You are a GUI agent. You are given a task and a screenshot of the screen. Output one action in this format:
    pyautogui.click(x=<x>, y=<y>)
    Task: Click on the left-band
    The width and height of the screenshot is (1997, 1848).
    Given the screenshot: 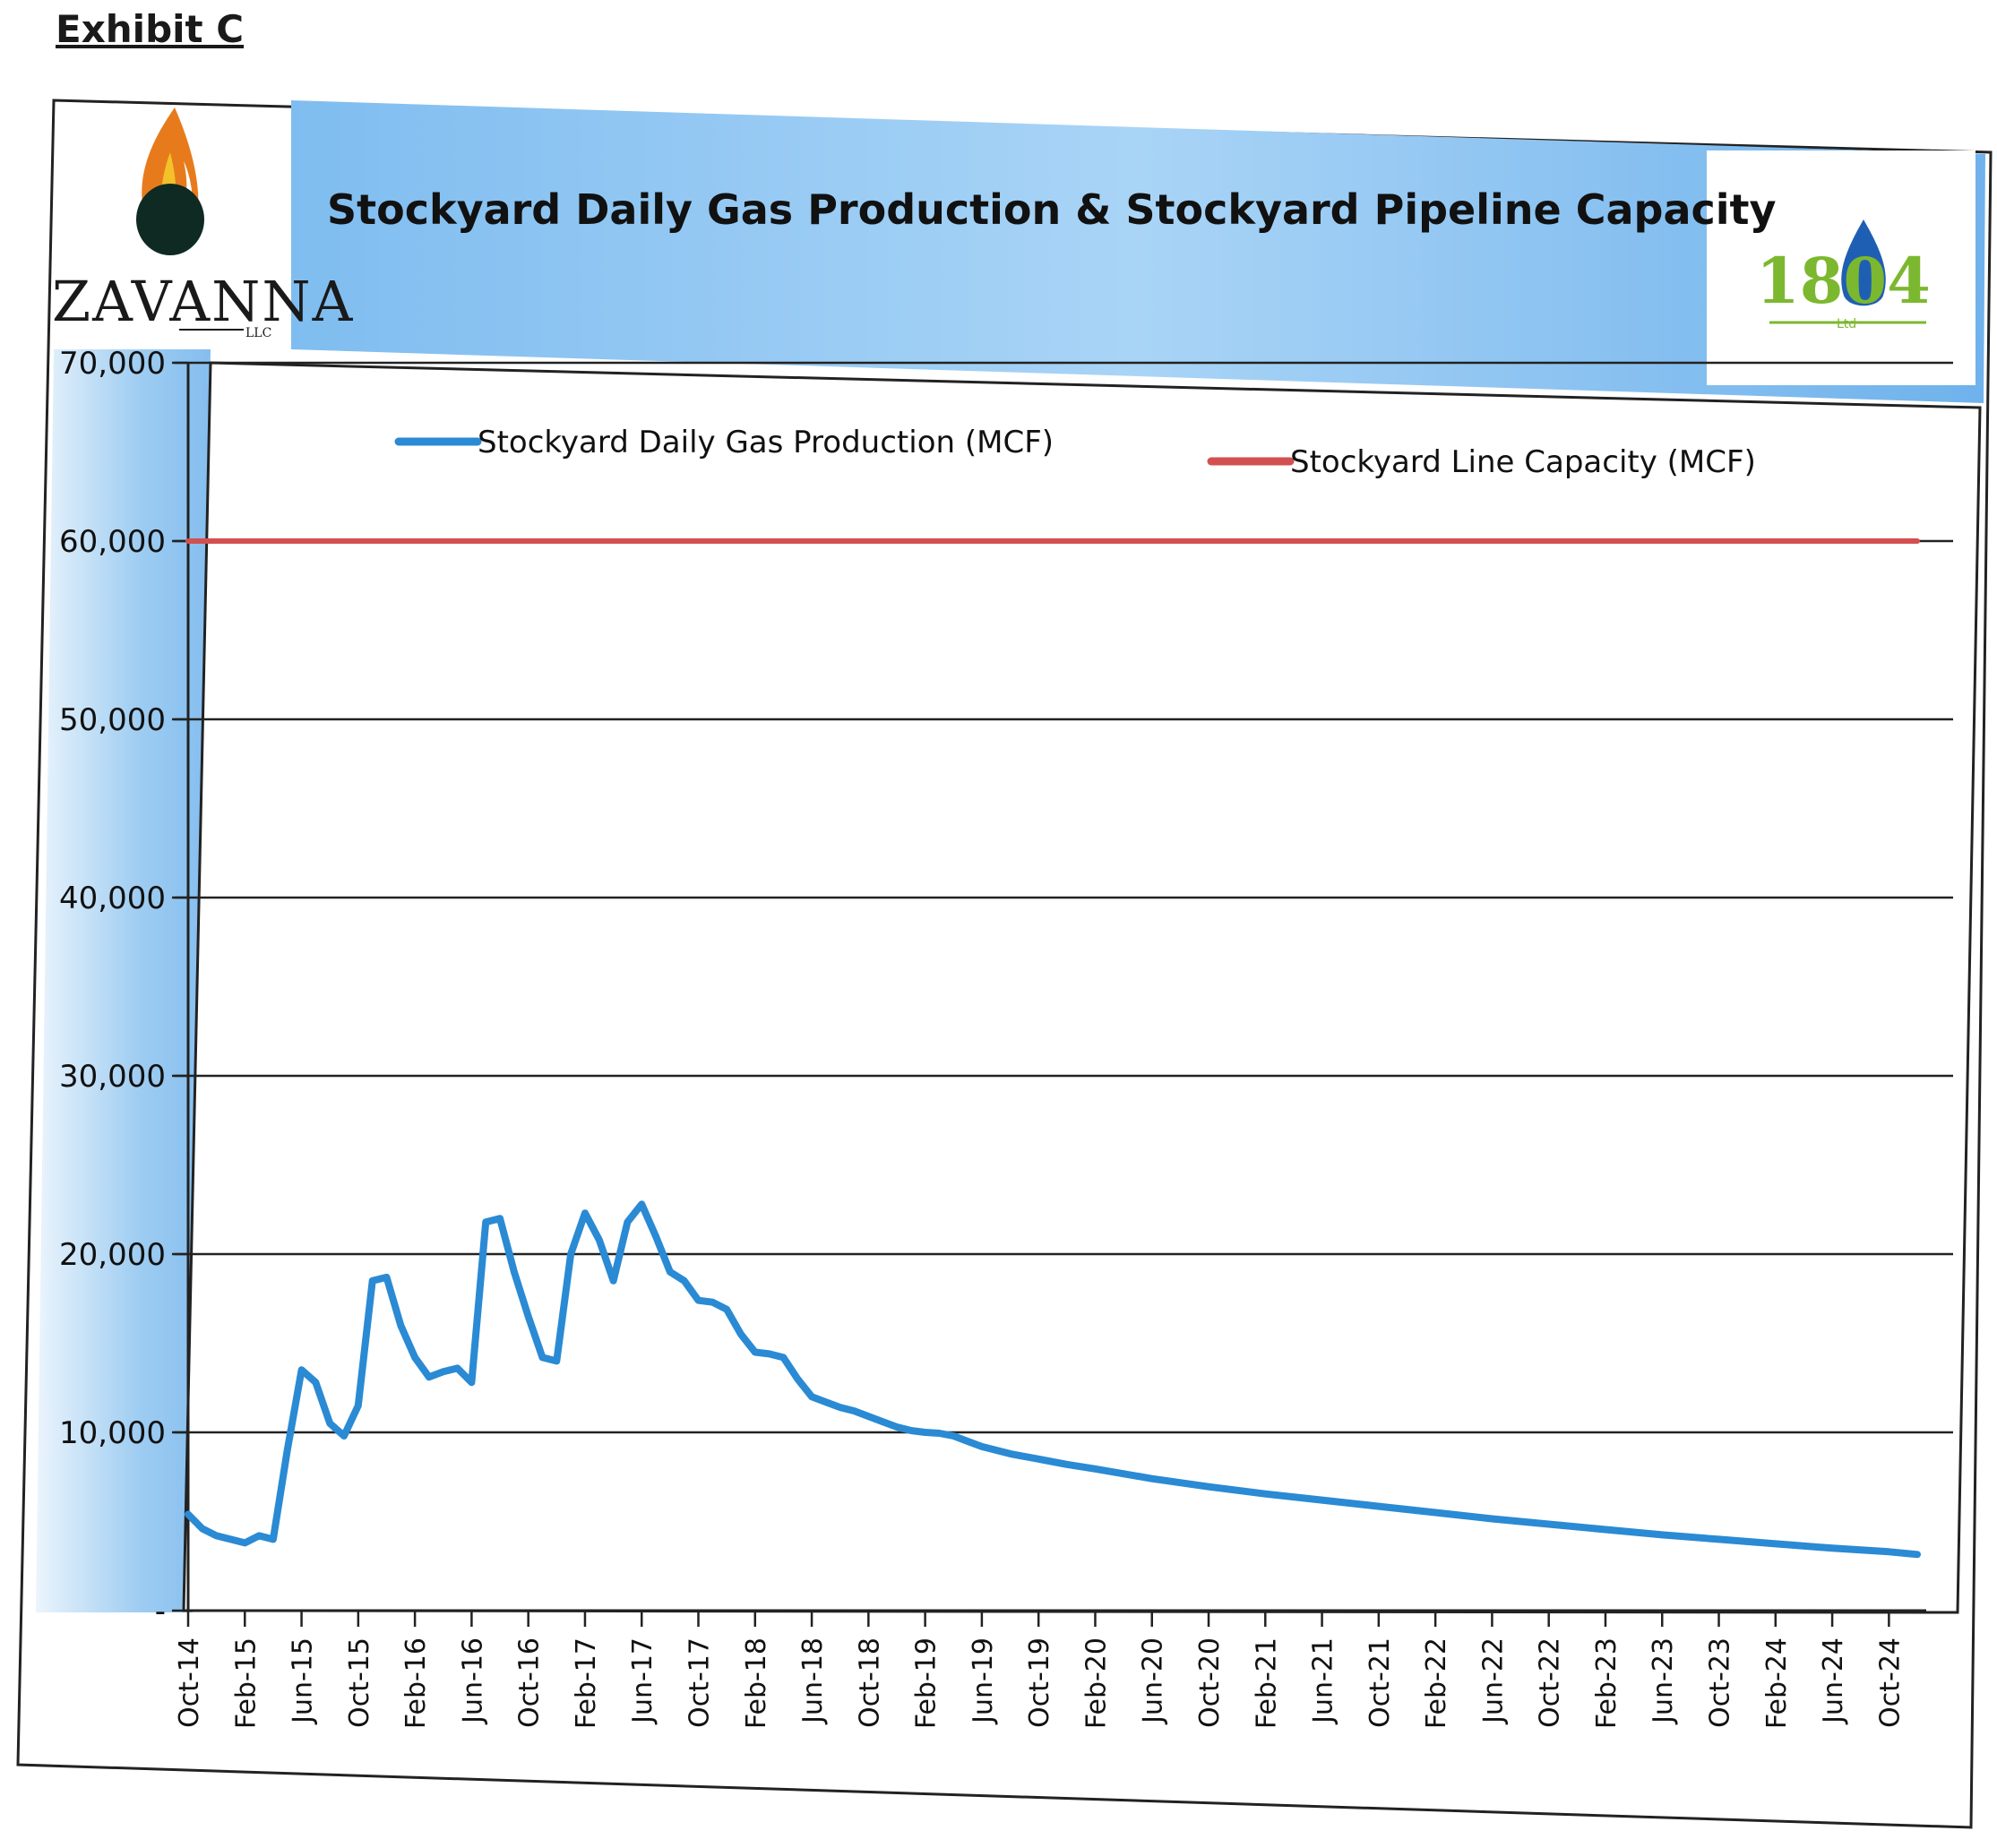 What is the action you would take?
    pyautogui.click(x=124, y=981)
    